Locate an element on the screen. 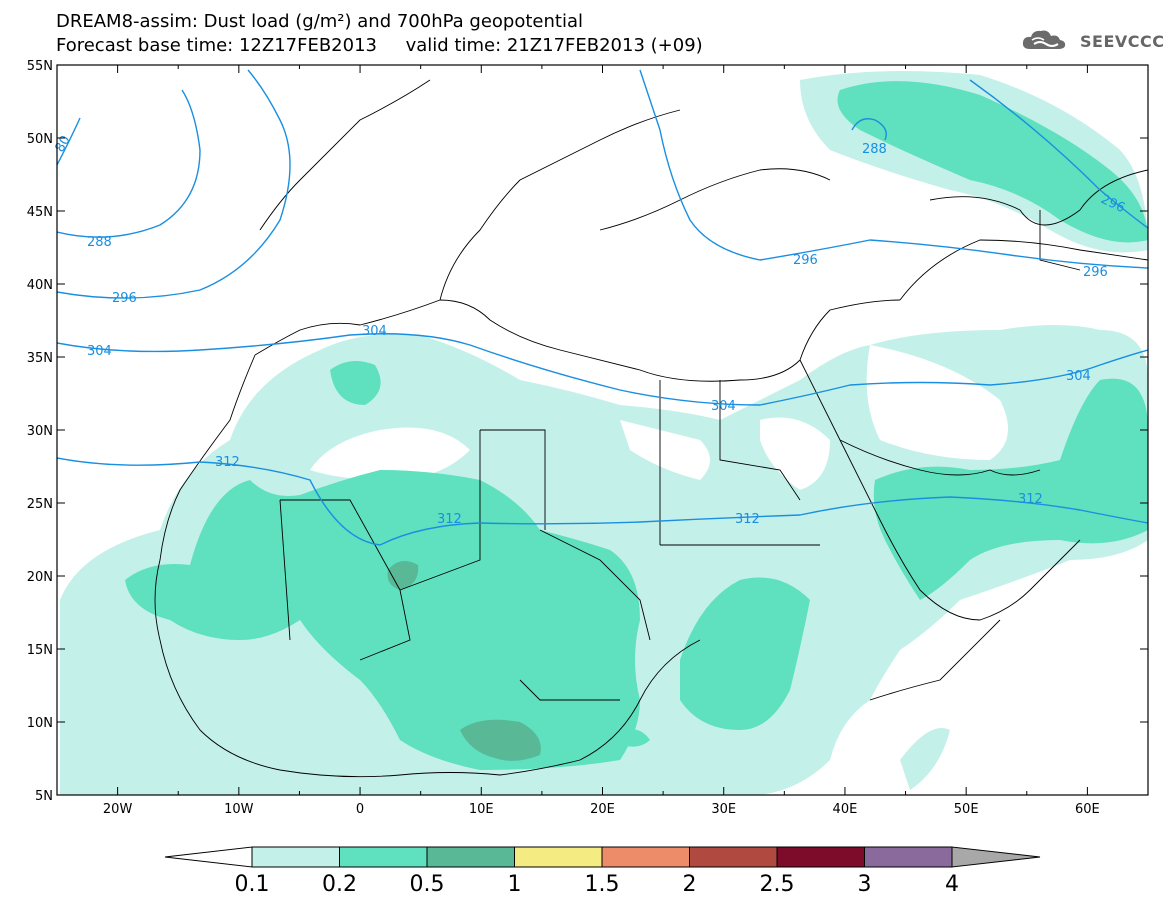  colorbar-label: 1 is located at coordinates (515, 884).